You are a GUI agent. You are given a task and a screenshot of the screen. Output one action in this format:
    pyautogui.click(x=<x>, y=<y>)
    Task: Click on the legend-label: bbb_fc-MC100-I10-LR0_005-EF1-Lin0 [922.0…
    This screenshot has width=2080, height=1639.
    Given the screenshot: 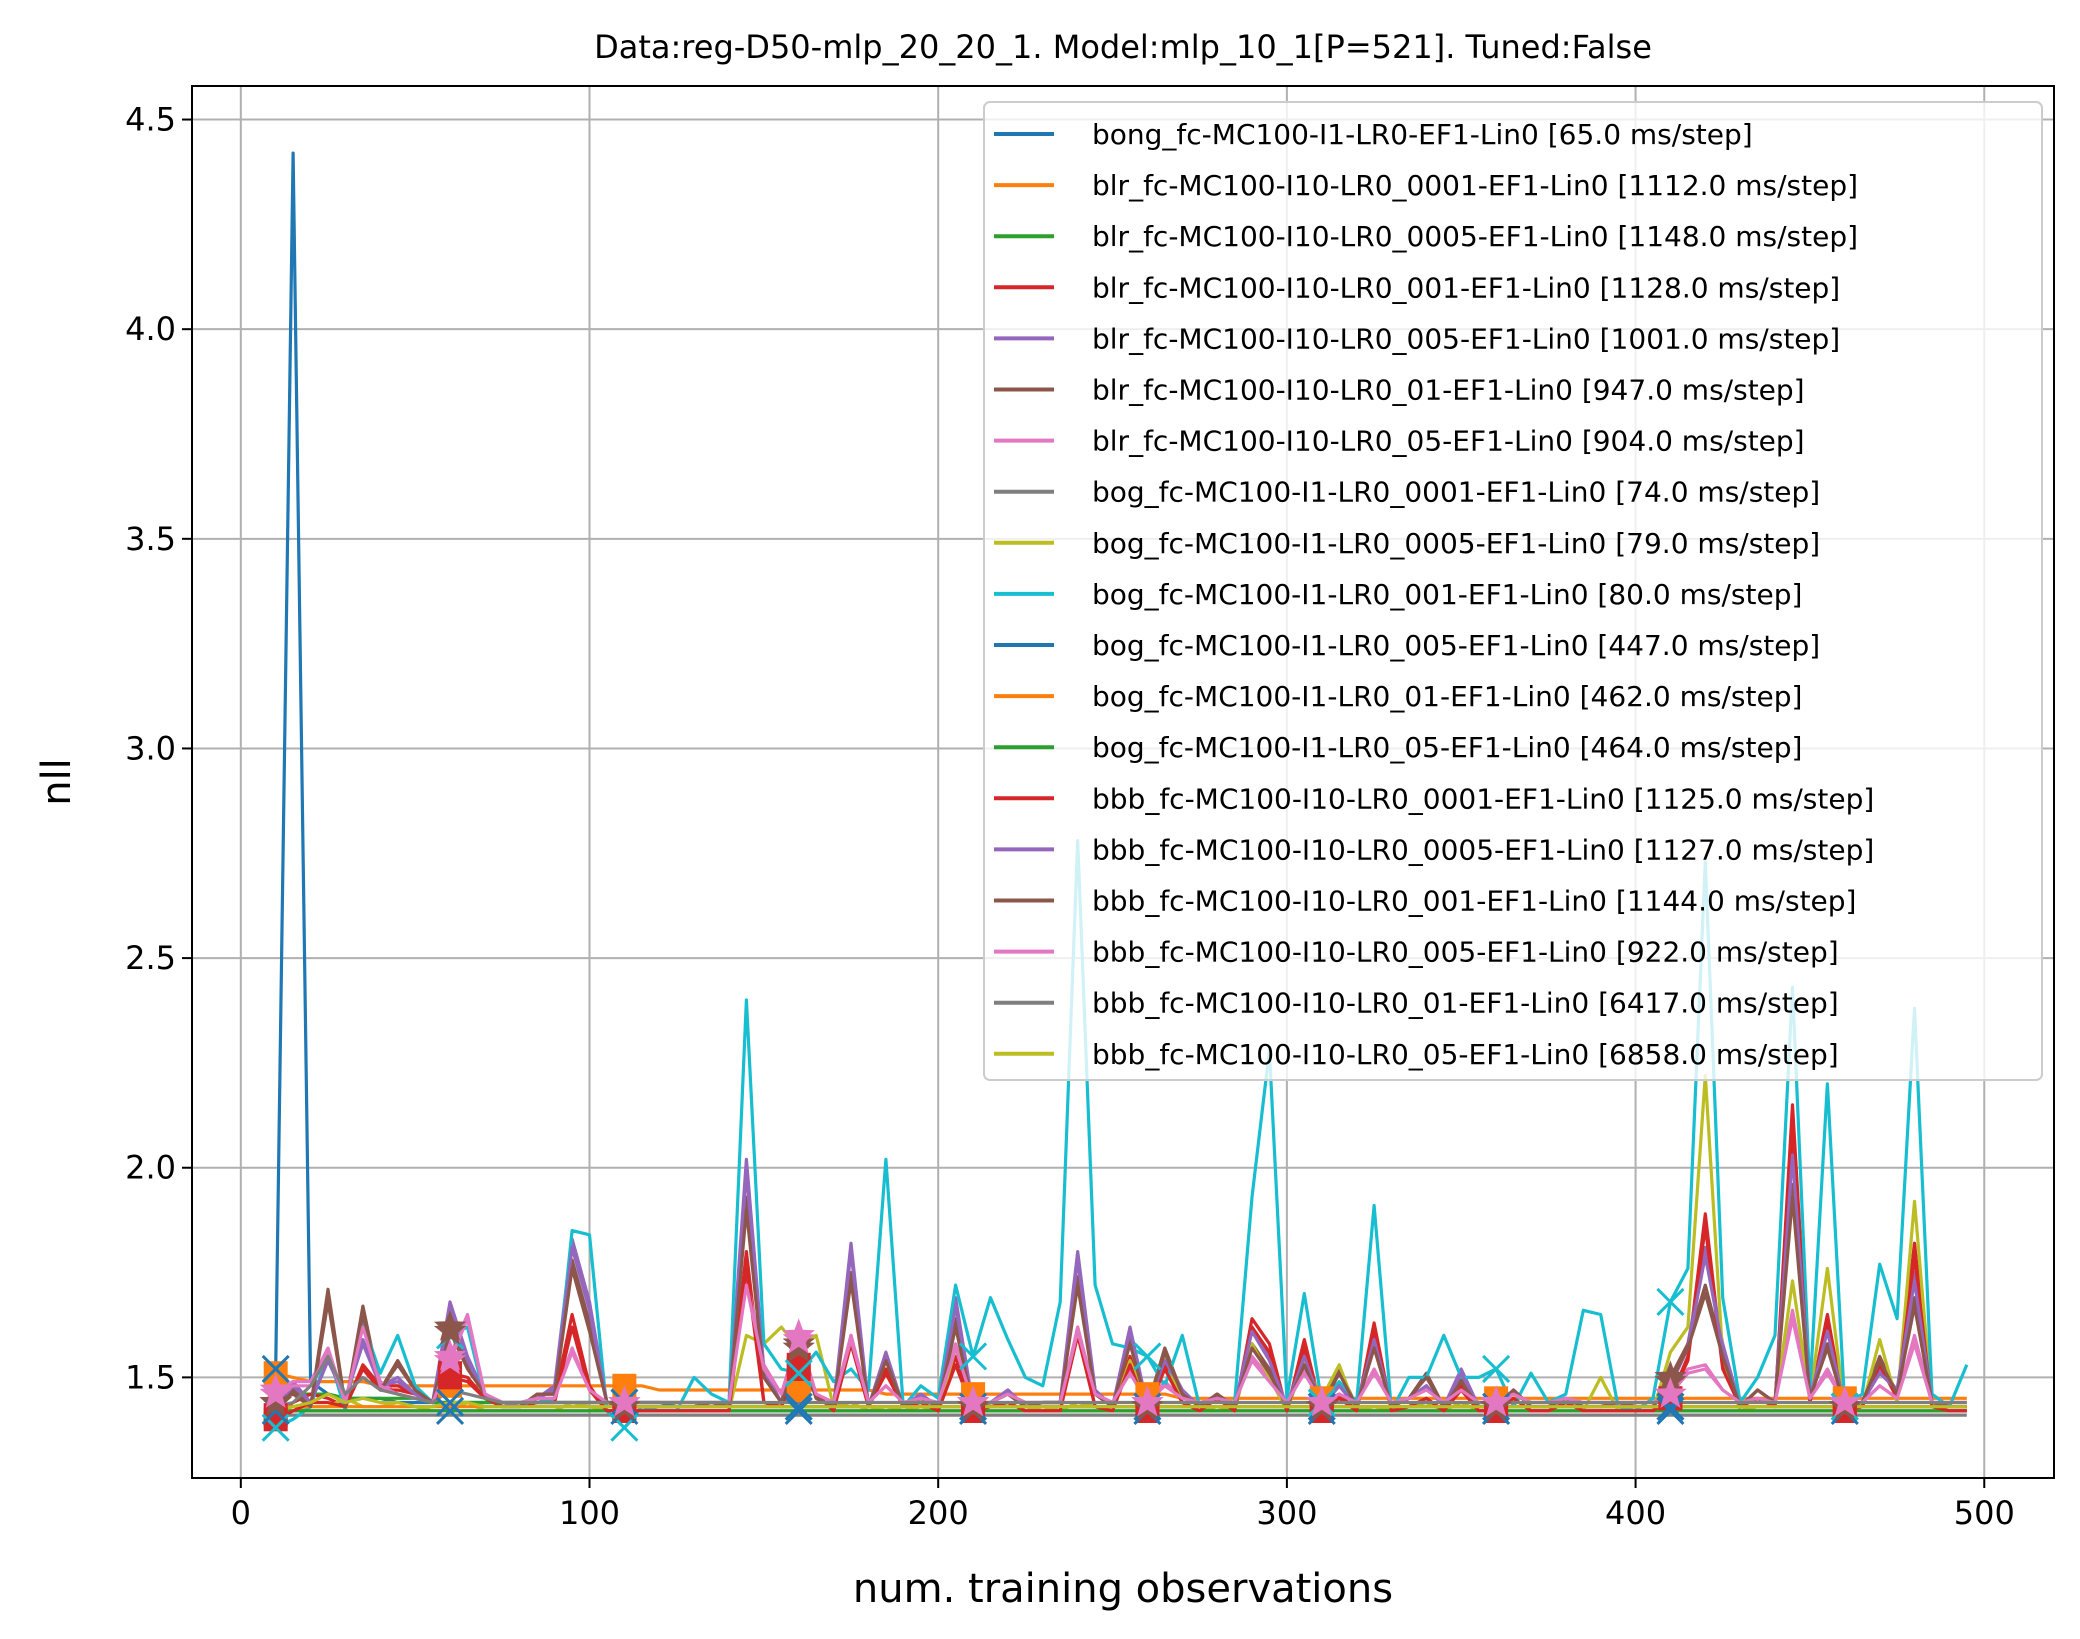 What is the action you would take?
    pyautogui.click(x=1465, y=952)
    